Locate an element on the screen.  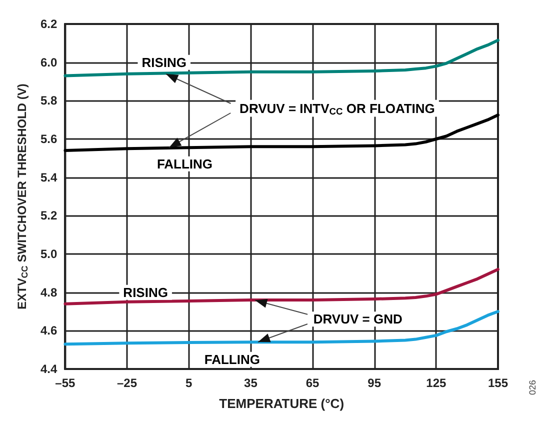
x-tick-label: 95 is located at coordinates (375, 383).